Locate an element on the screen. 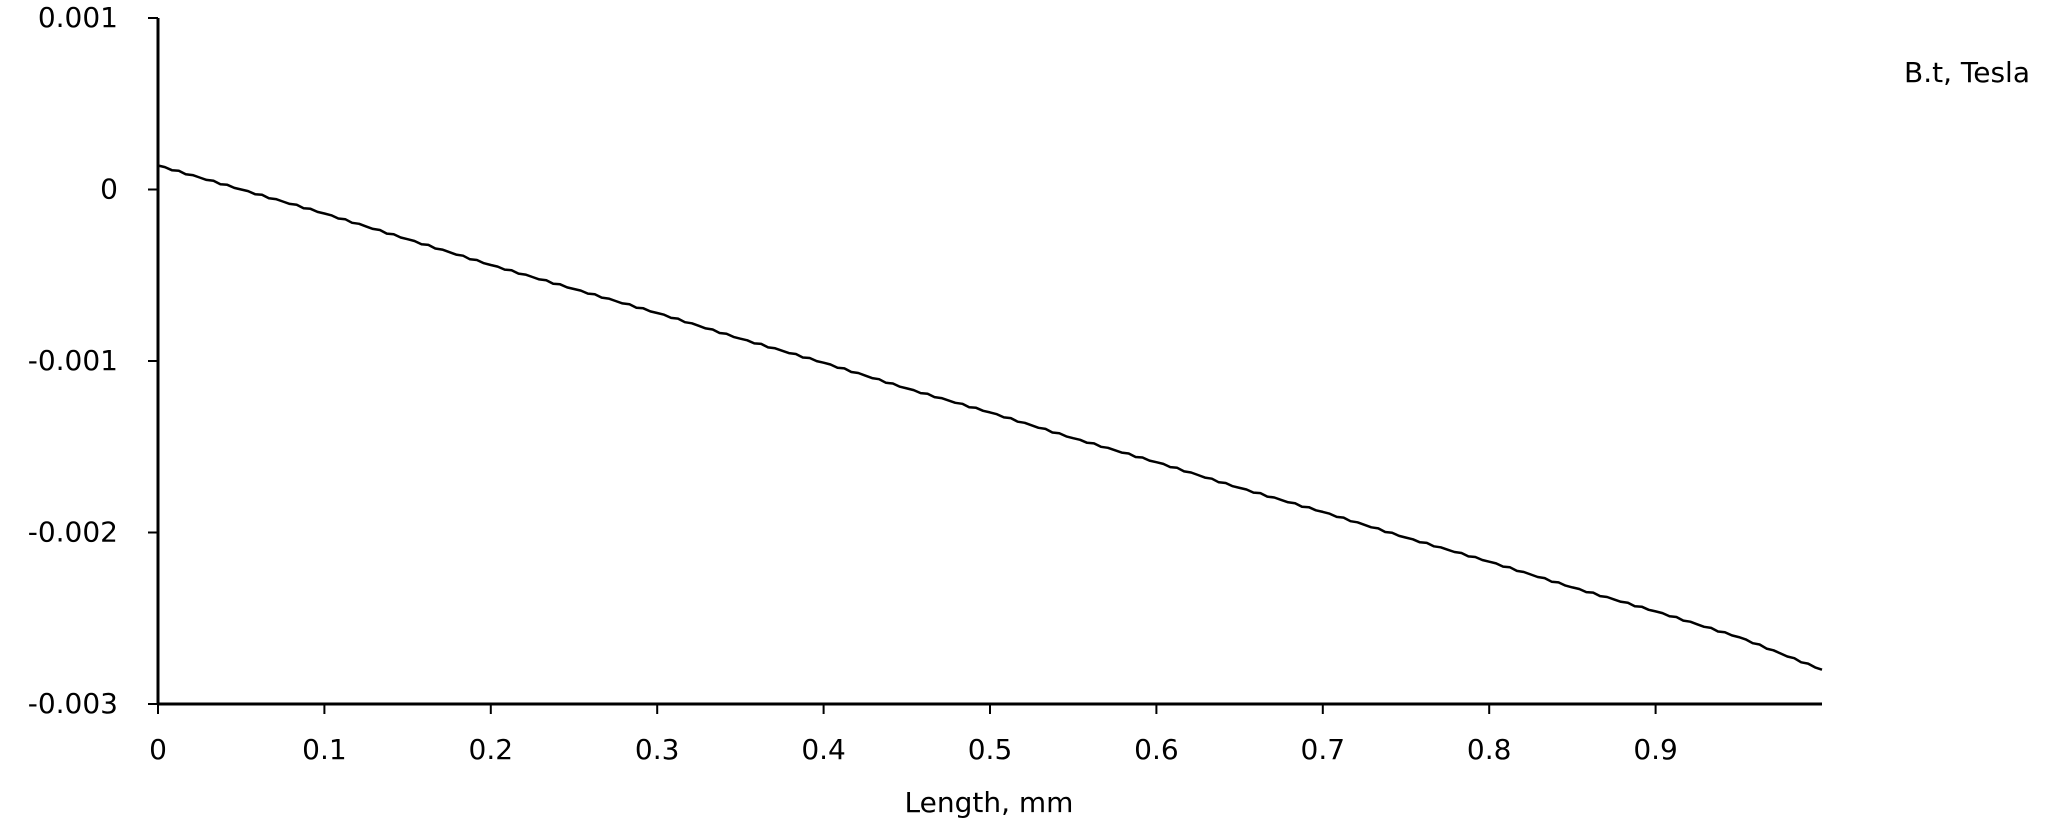  y-tick-label: -0.002 is located at coordinates (73, 532).